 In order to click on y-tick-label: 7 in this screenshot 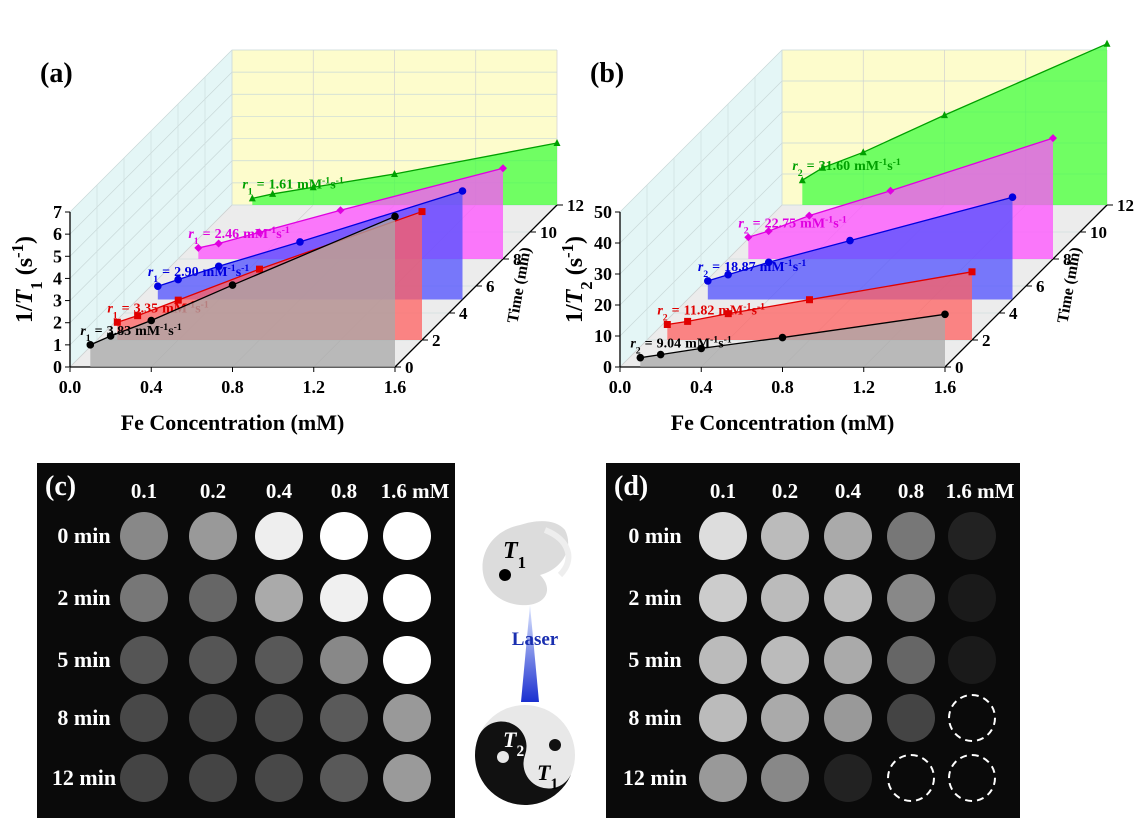, I will do `click(57, 212)`.